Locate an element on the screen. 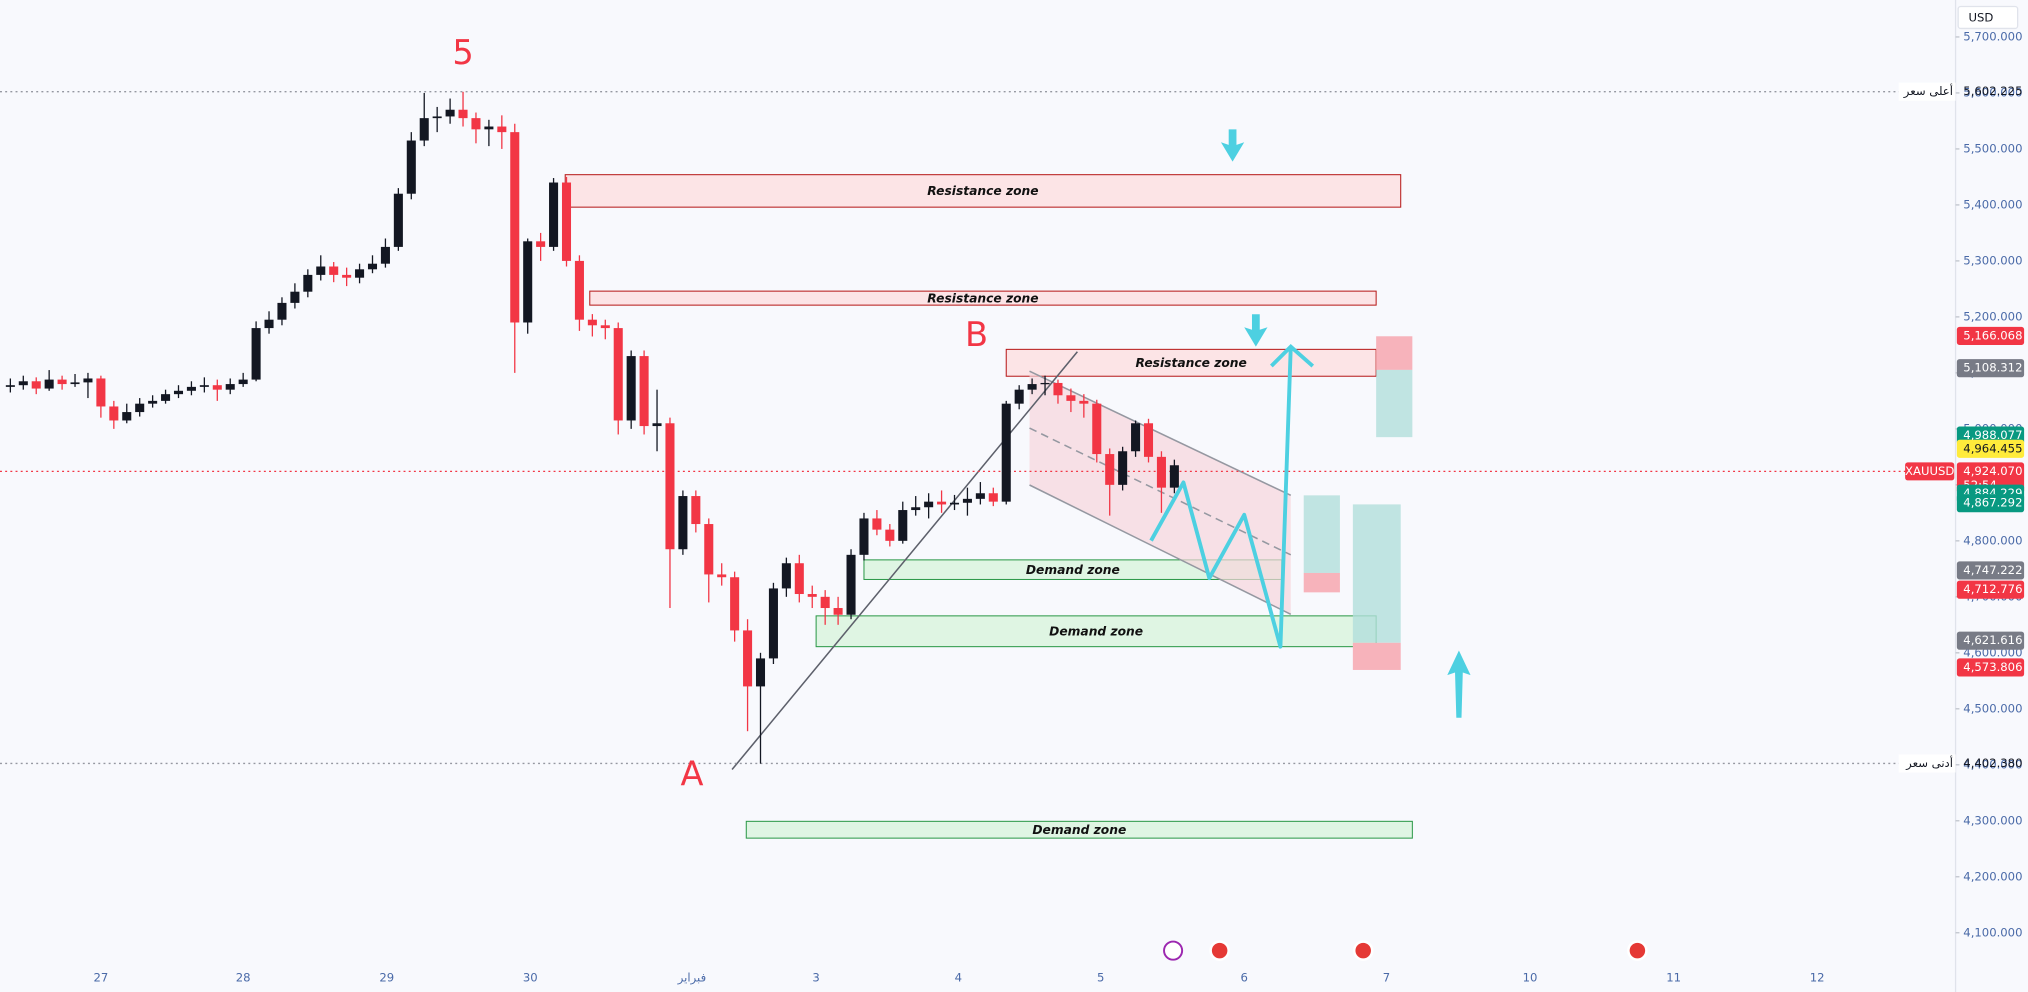 Image resolution: width=2028 pixels, height=992 pixels. low-label: أدنى سعر is located at coordinates (1929, 763).